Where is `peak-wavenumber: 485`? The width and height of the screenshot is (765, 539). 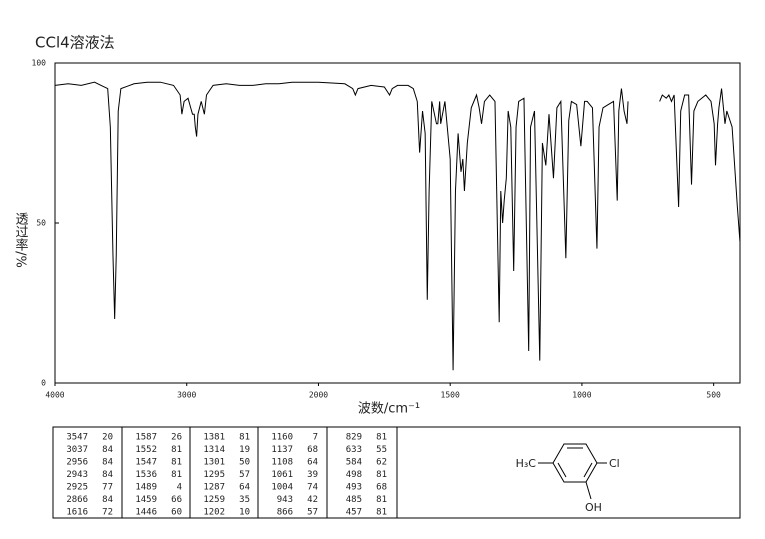
peak-wavenumber: 485 is located at coordinates (354, 500).